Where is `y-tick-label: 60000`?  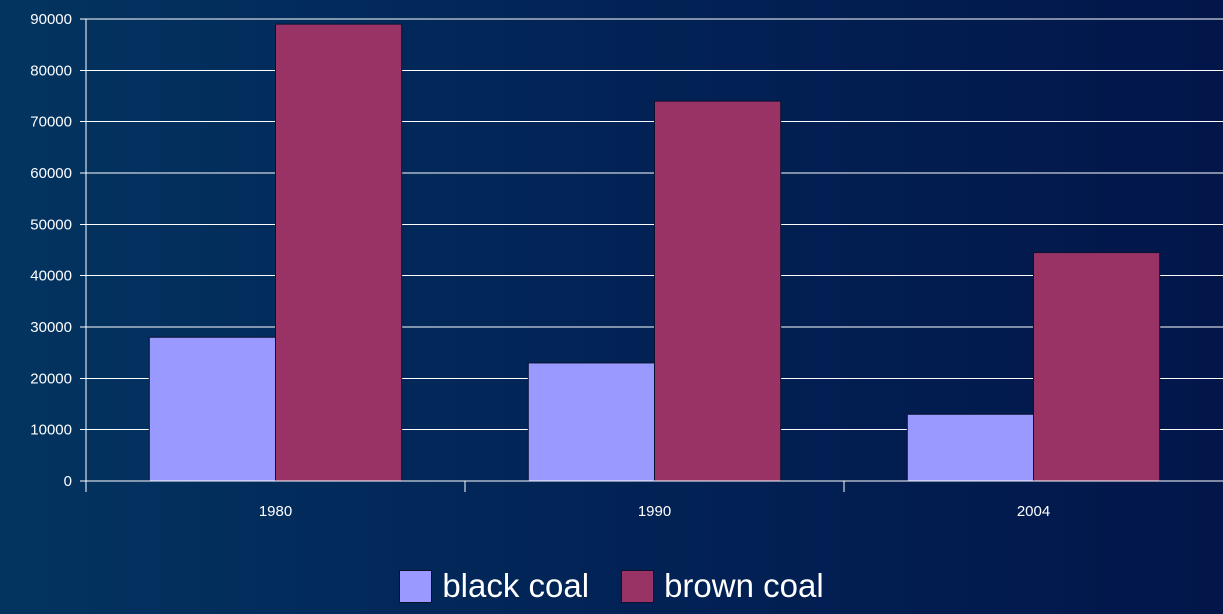
y-tick-label: 60000 is located at coordinates (51, 173).